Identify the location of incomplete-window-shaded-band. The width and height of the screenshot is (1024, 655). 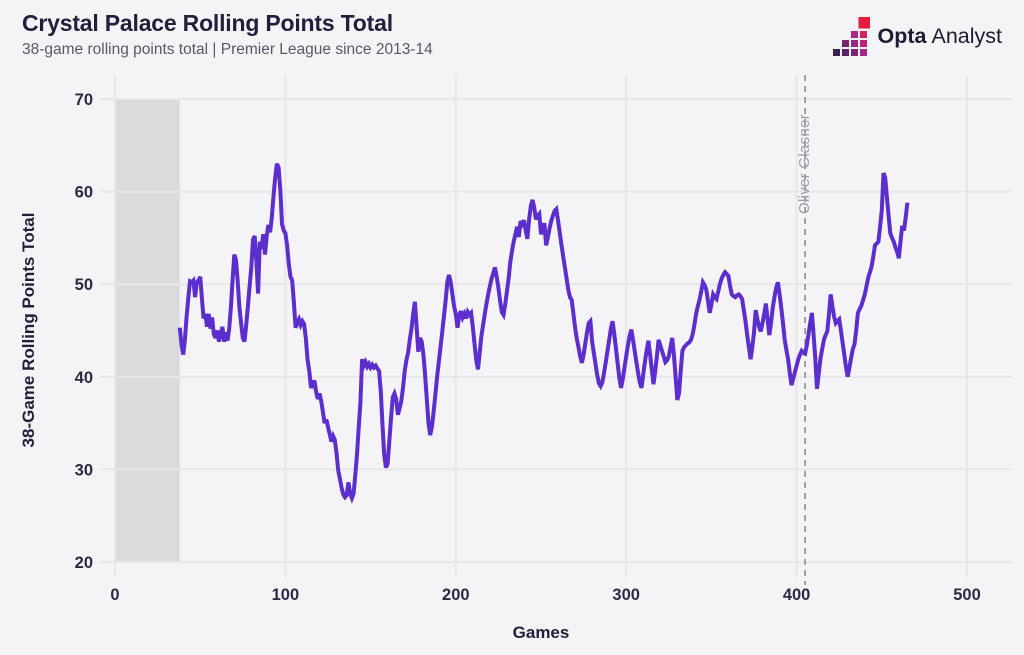
(147, 330).